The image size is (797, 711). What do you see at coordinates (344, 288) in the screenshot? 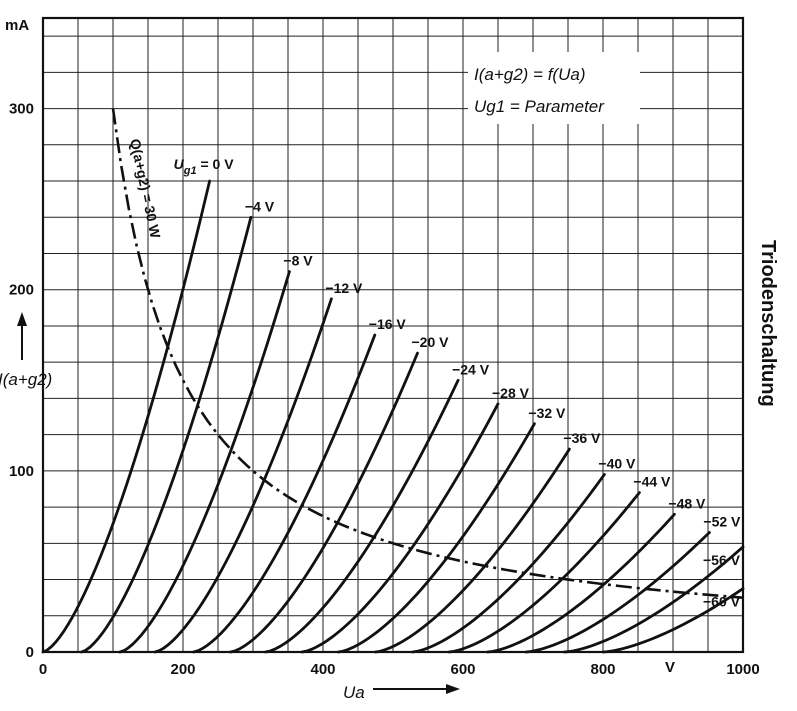
I see `curve-label: −12 V` at bounding box center [344, 288].